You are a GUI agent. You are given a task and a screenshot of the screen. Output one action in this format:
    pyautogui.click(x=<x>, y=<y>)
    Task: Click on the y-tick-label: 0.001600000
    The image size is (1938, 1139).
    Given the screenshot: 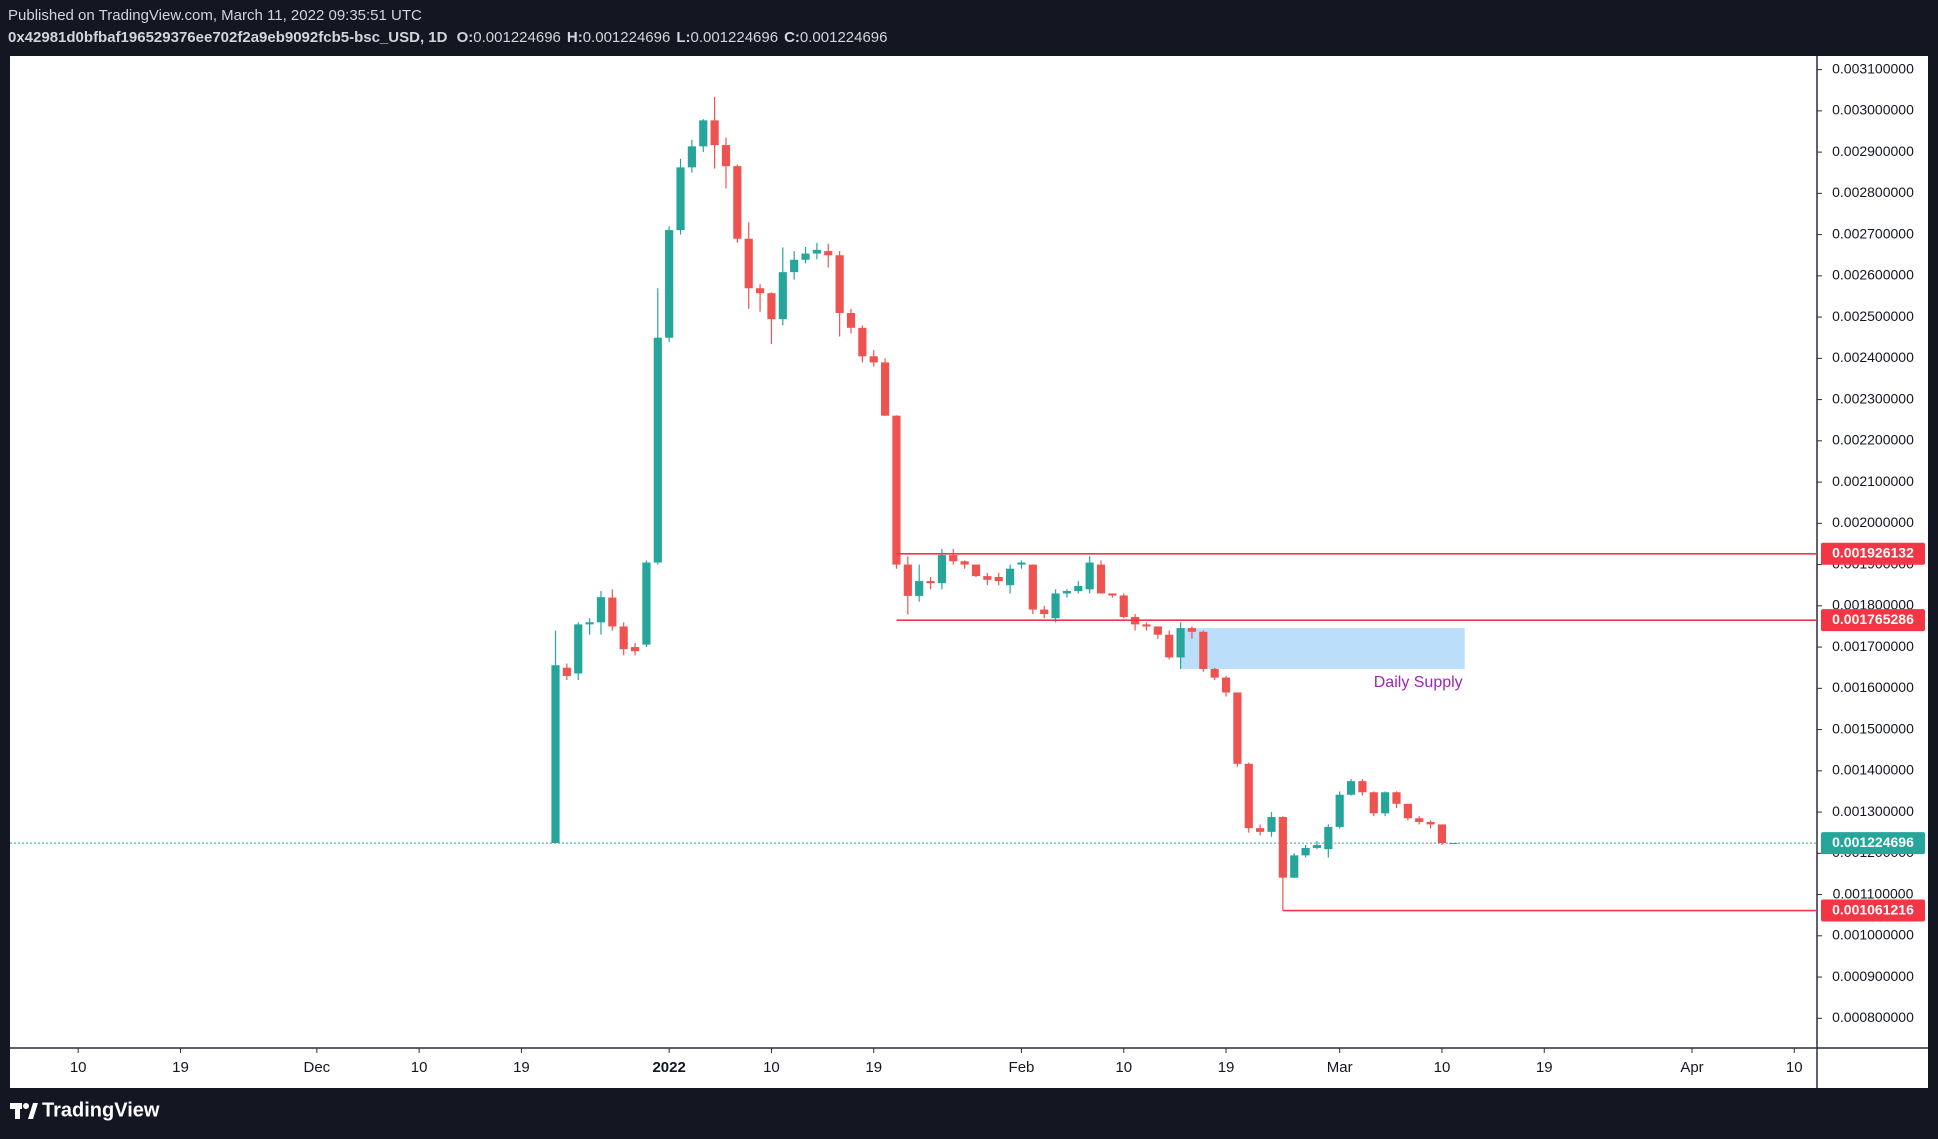 What is the action you would take?
    pyautogui.click(x=1873, y=687)
    